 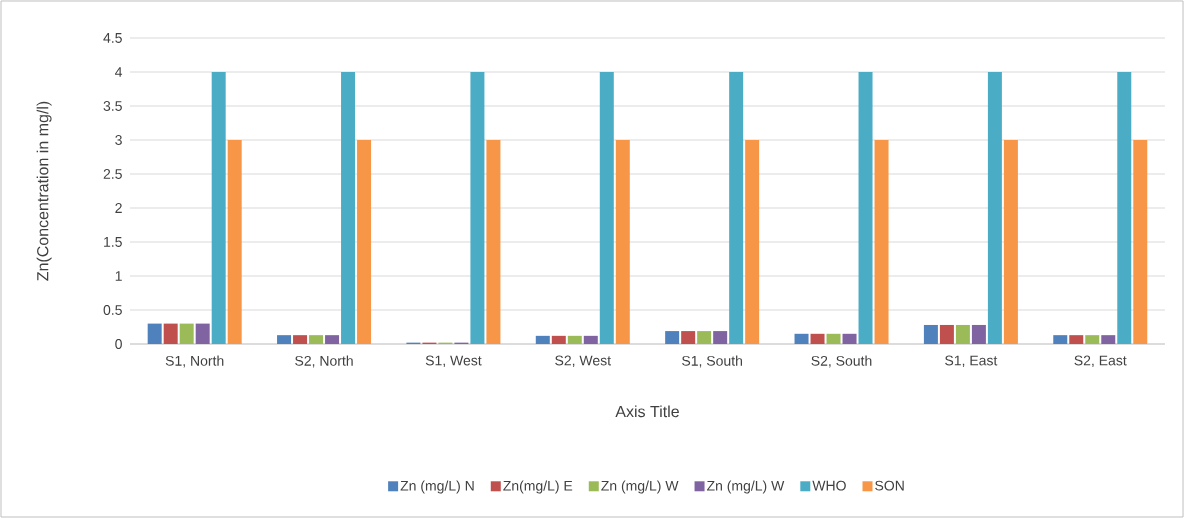 What do you see at coordinates (889, 485) in the screenshot?
I see `legend-label: SON` at bounding box center [889, 485].